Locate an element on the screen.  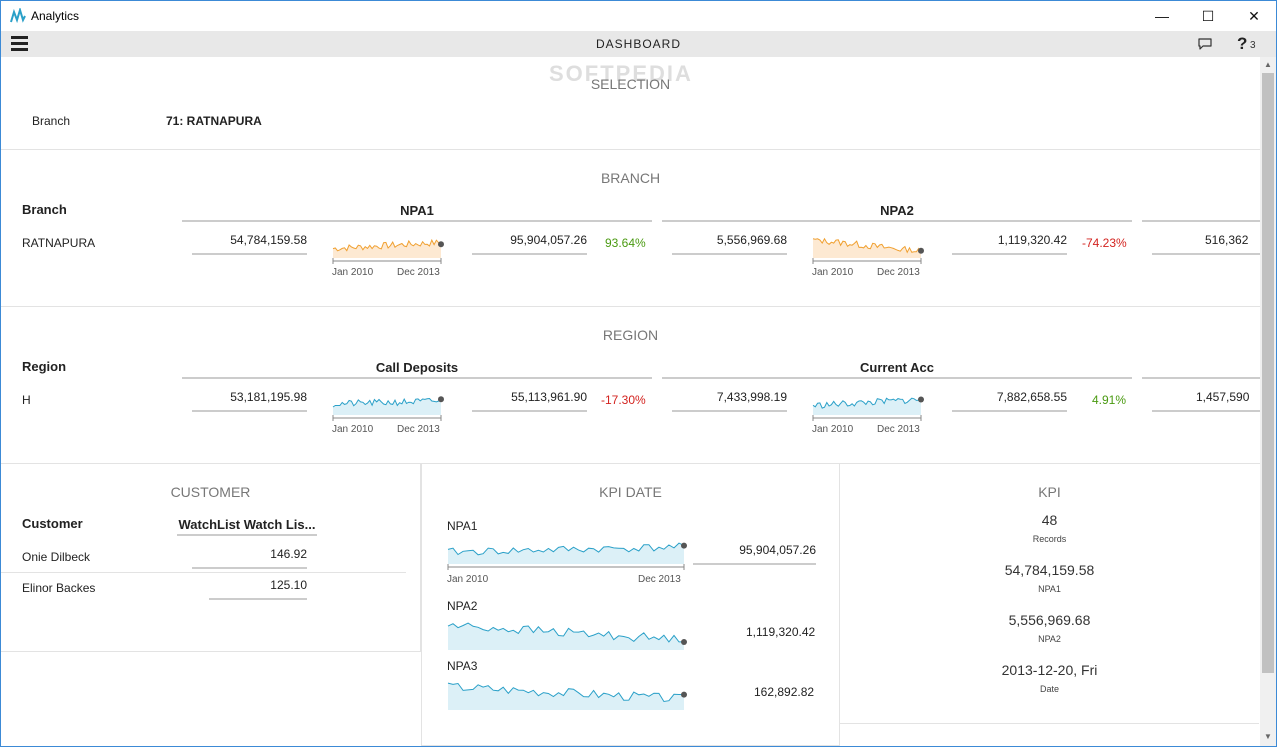
comment-icon is located at coordinates (1205, 44).